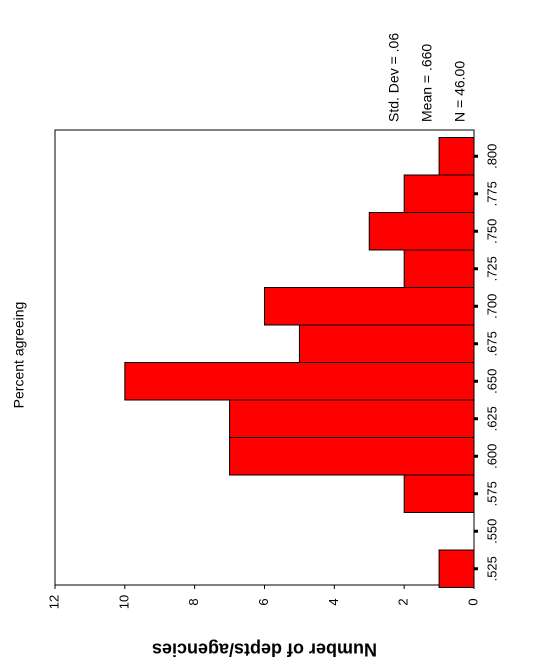  I want to click on bin-tick-label: .650, so click(491, 381).